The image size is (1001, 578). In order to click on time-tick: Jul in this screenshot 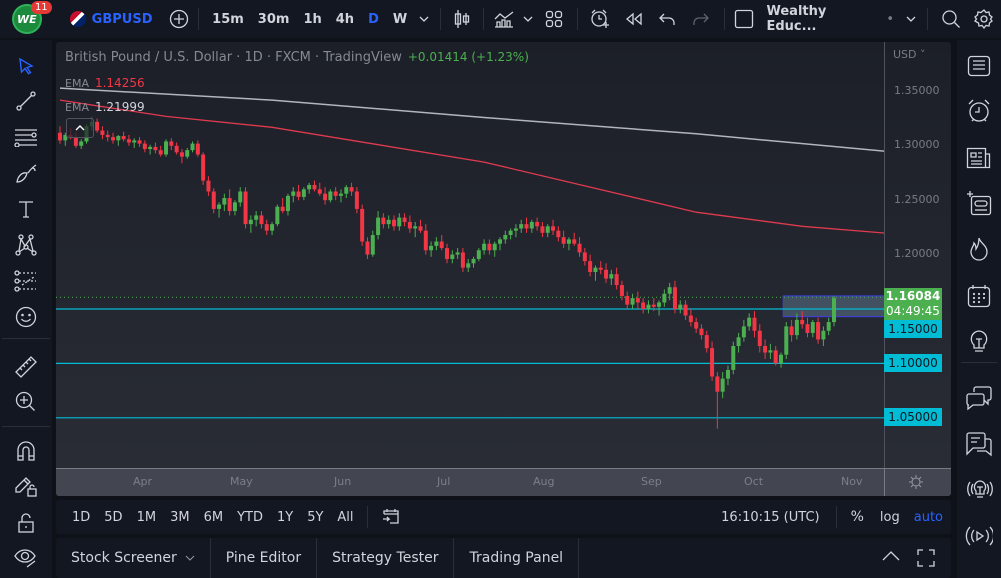, I will do `click(444, 481)`.